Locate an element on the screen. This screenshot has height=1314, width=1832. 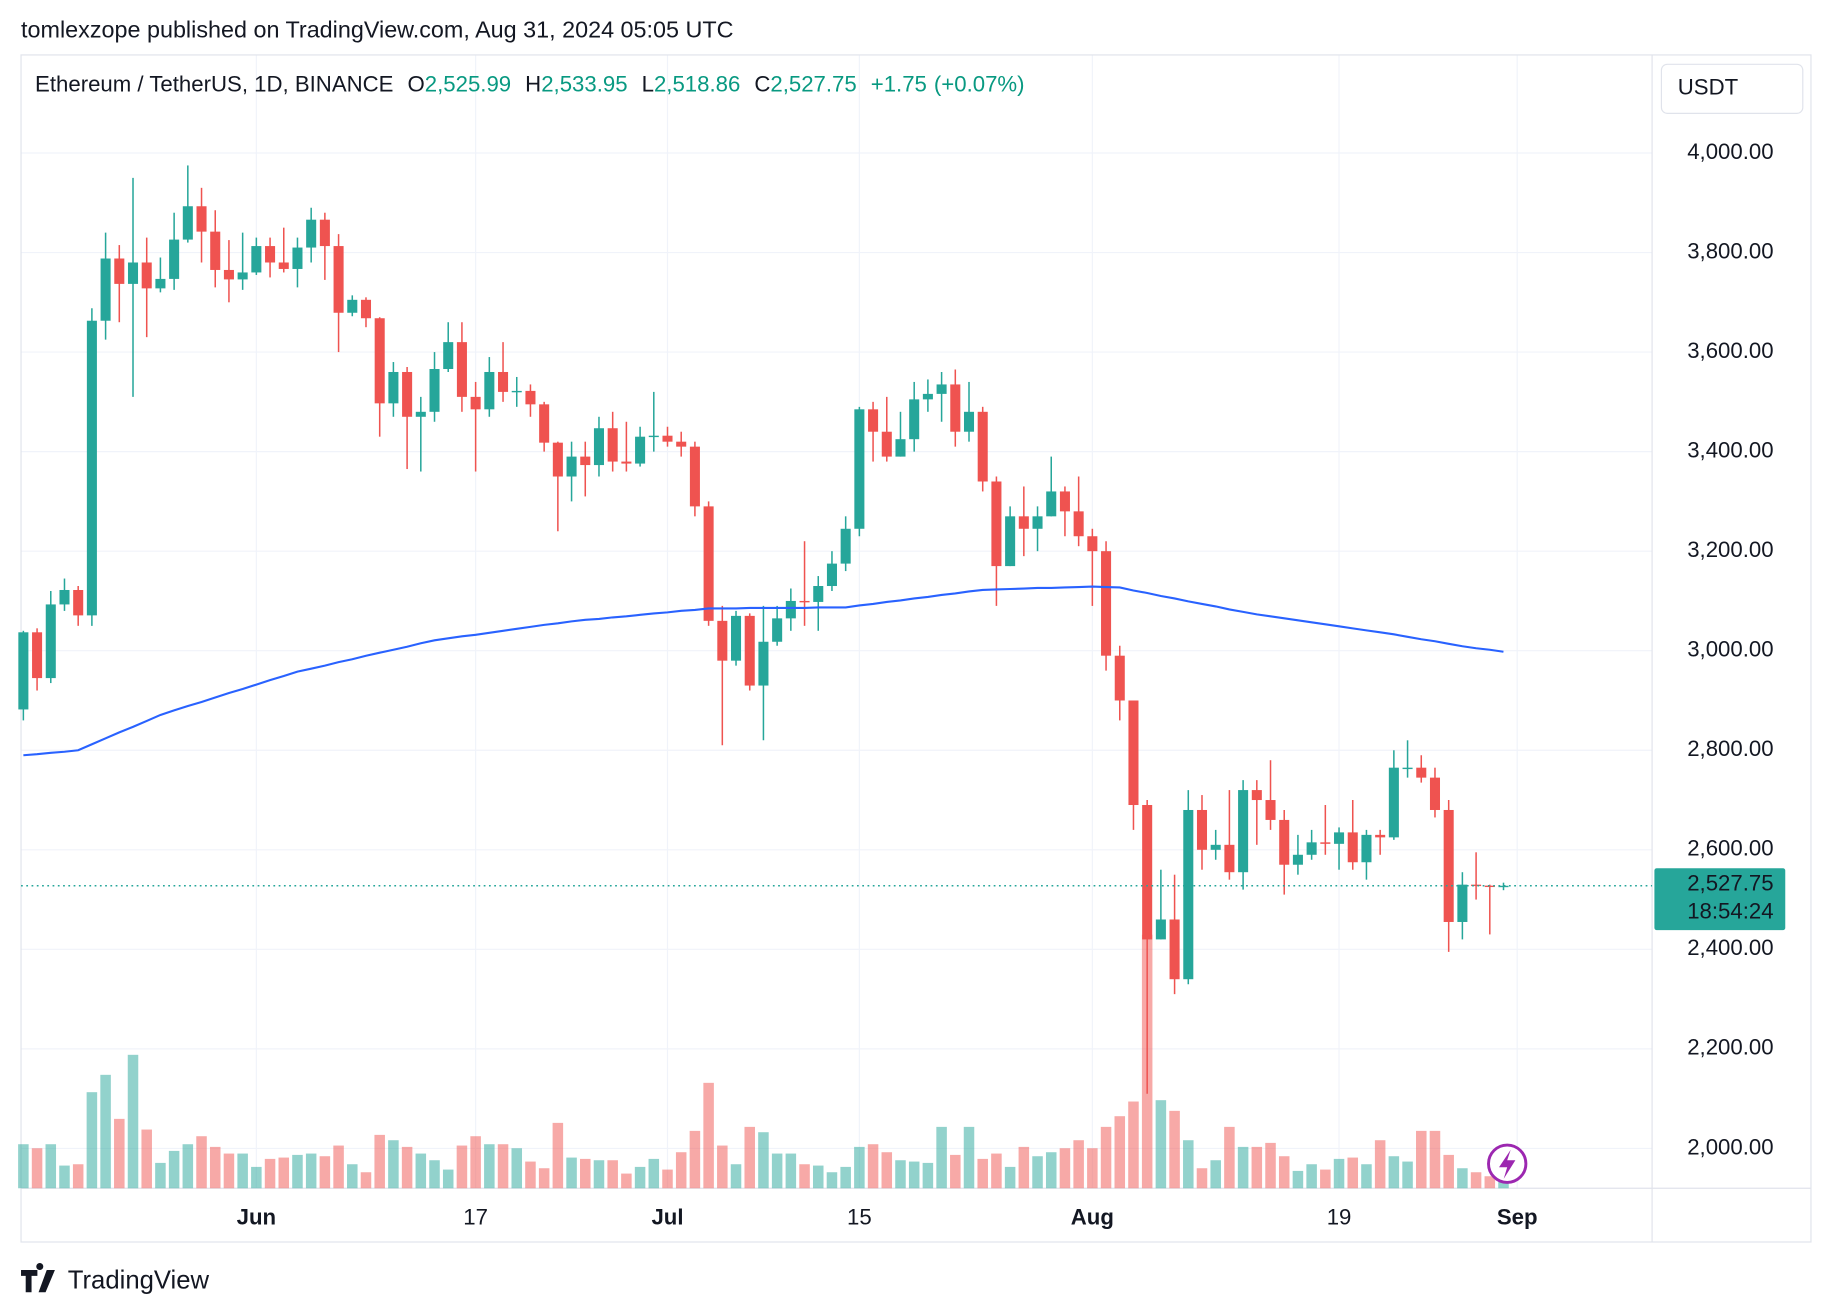
lightning-icon is located at coordinates (1507, 1163).